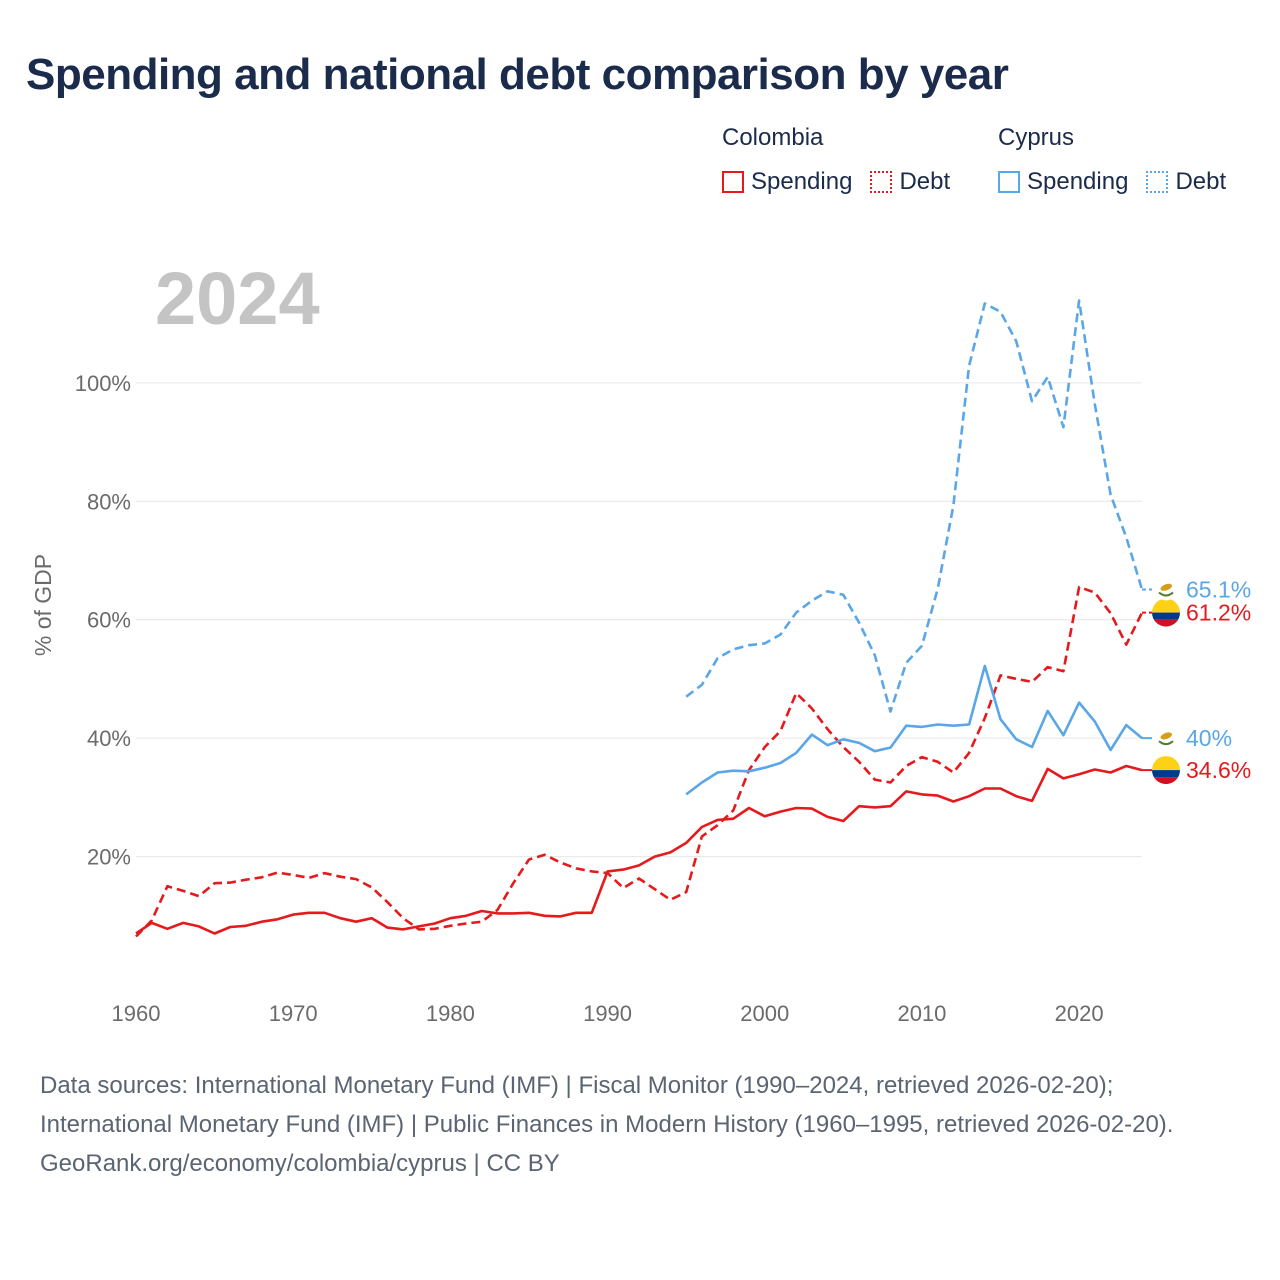 This screenshot has width=1280, height=1280. Describe the element at coordinates (237, 298) in the screenshot. I see `year-watermark: 2024` at that location.